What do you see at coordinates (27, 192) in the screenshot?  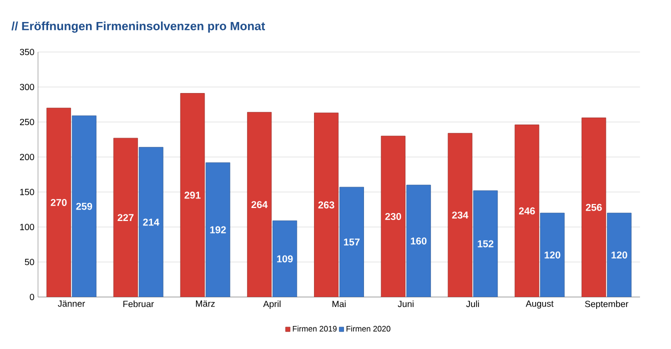 I see `y-tick-label: 150` at bounding box center [27, 192].